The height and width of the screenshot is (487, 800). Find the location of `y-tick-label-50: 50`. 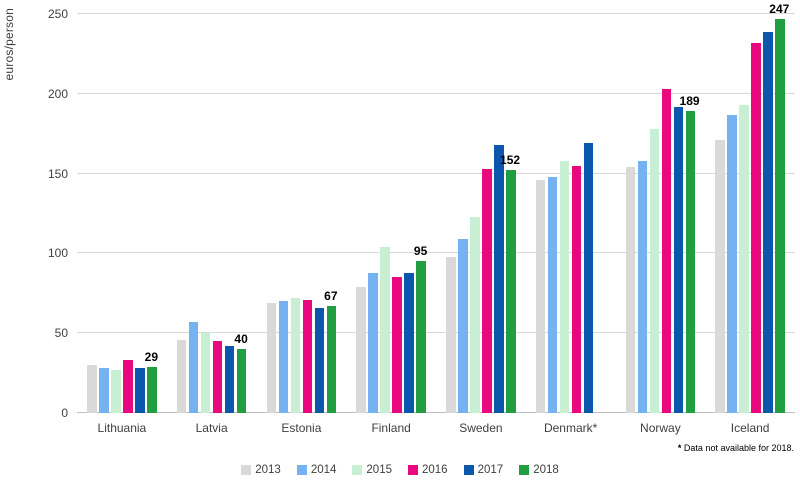

y-tick-label-50: 50 is located at coordinates (61, 333).